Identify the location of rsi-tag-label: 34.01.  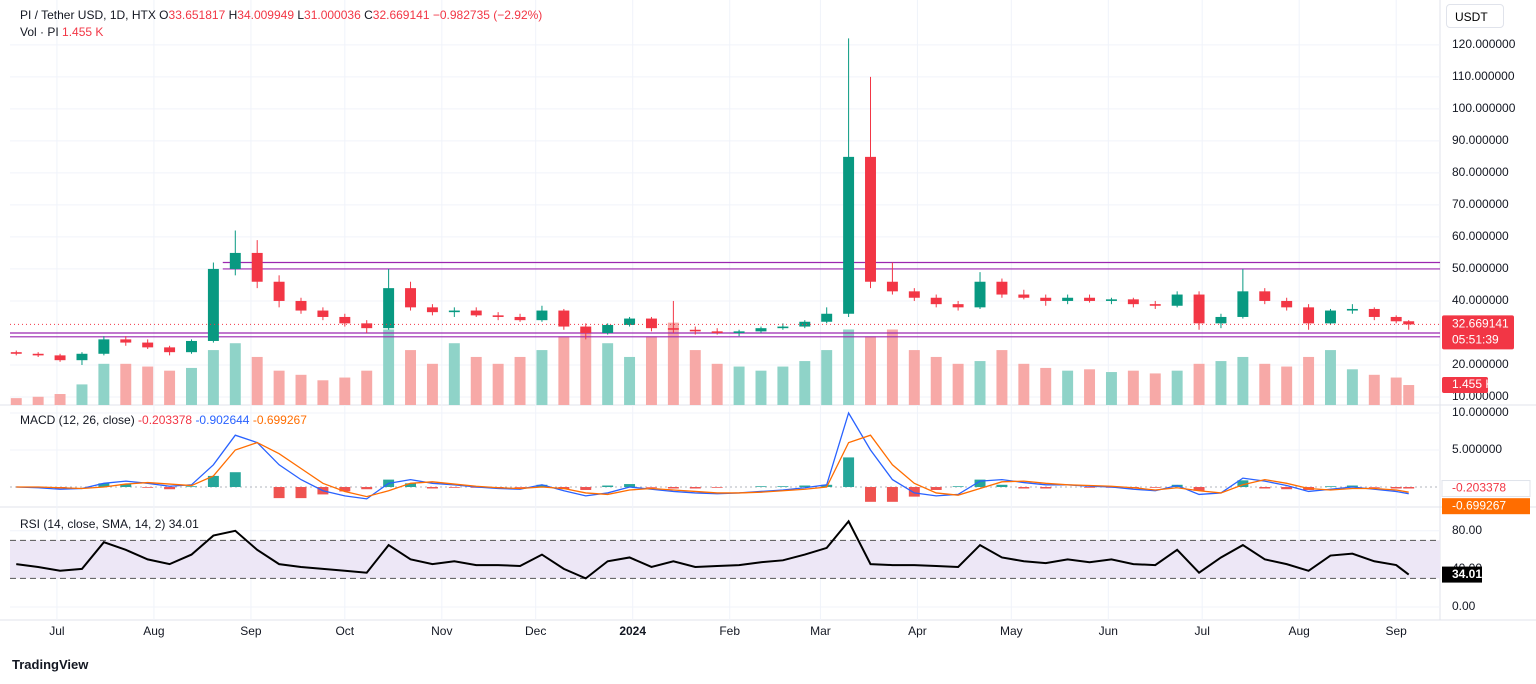
(1467, 574).